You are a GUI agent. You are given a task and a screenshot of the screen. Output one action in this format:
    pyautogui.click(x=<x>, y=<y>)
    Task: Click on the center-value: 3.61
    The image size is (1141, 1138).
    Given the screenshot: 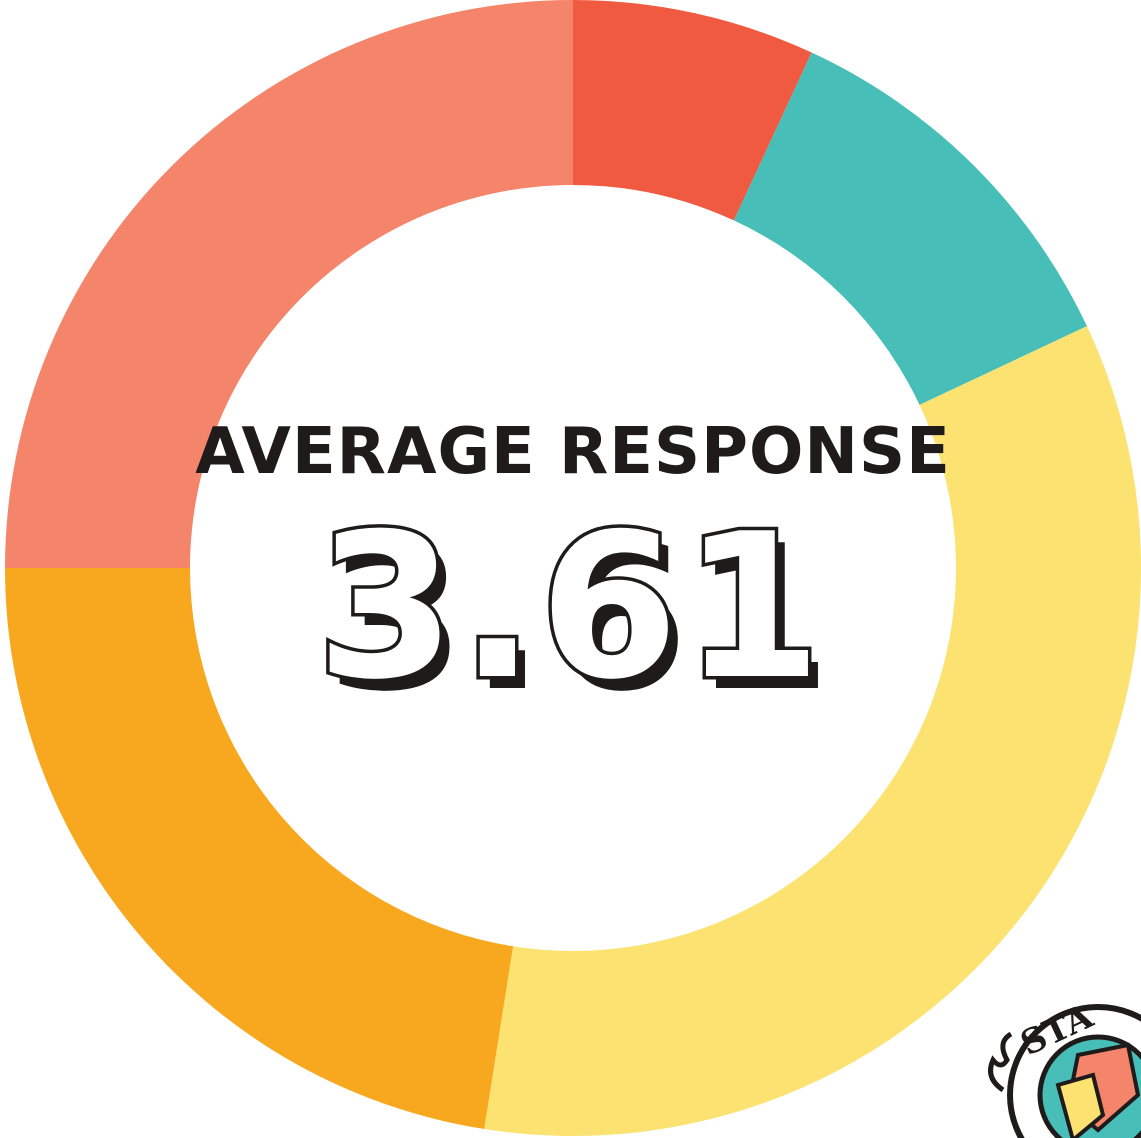 What is the action you would take?
    pyautogui.click(x=570, y=607)
    